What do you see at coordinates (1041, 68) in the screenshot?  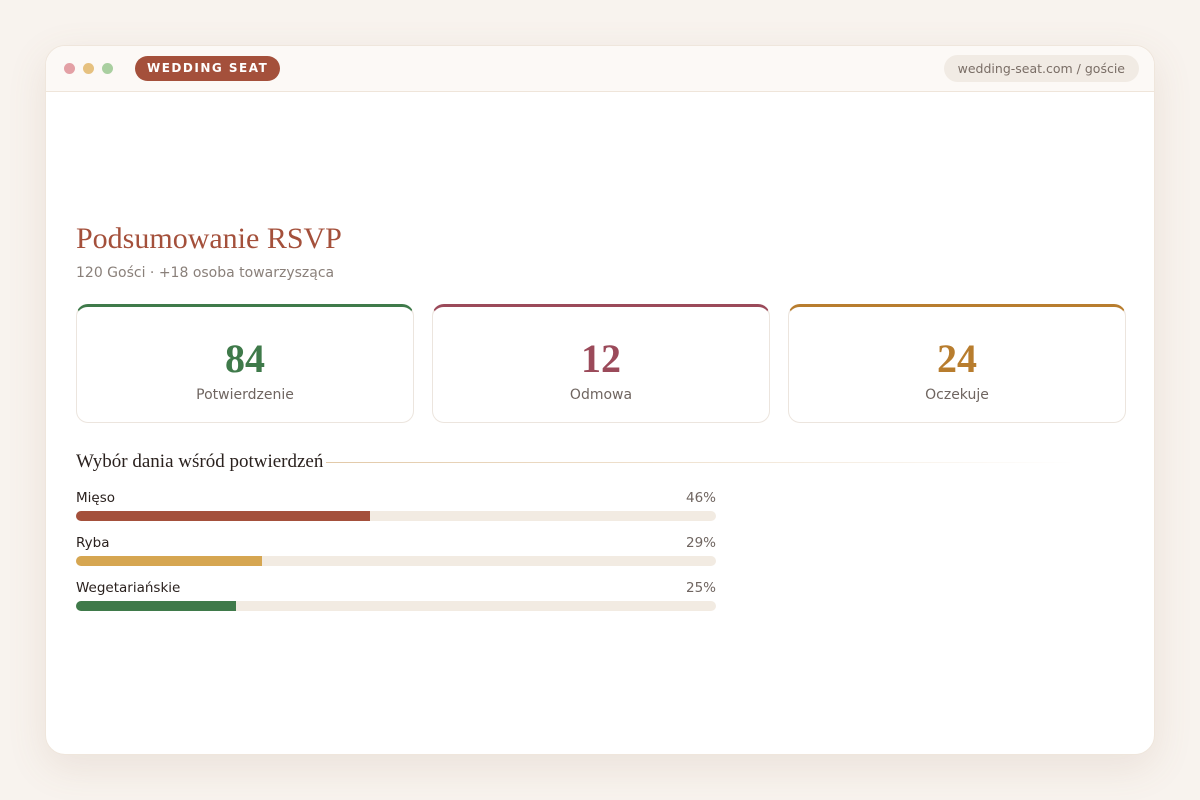 I see `url: wedding-seat.com / goście` at bounding box center [1041, 68].